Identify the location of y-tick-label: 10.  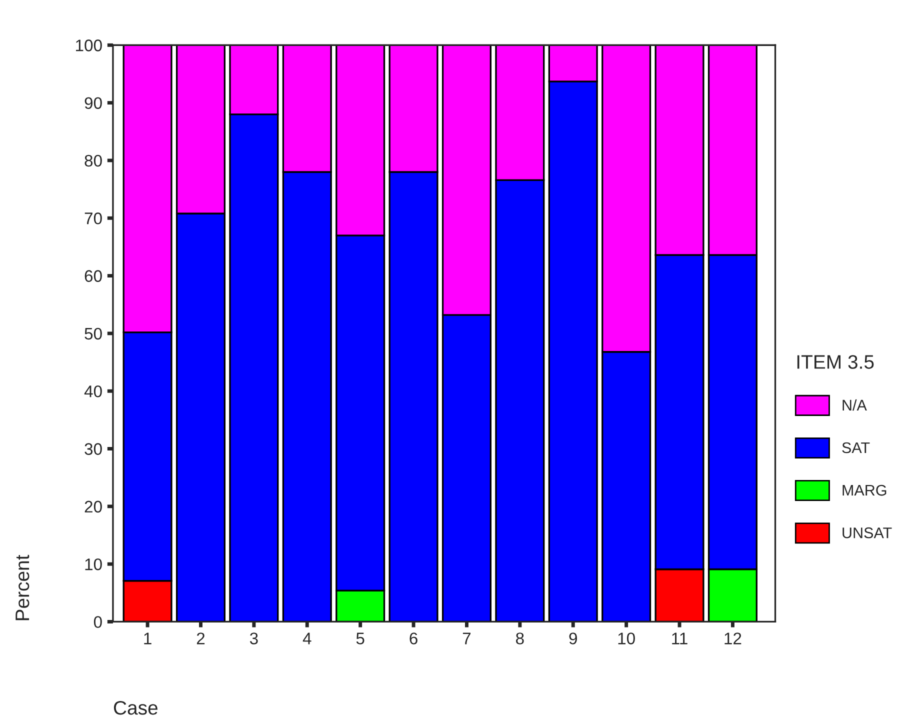
(93, 564).